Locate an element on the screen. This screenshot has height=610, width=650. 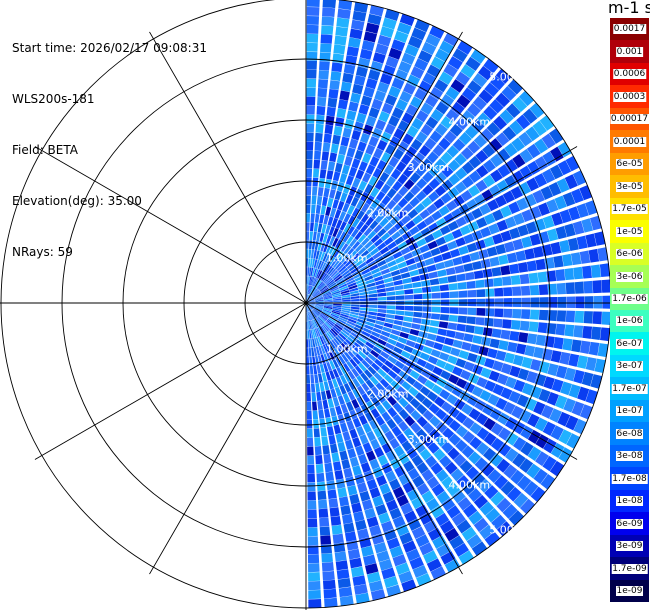
colorbar-swatch: 1.7e-07 is located at coordinates (629, 389).